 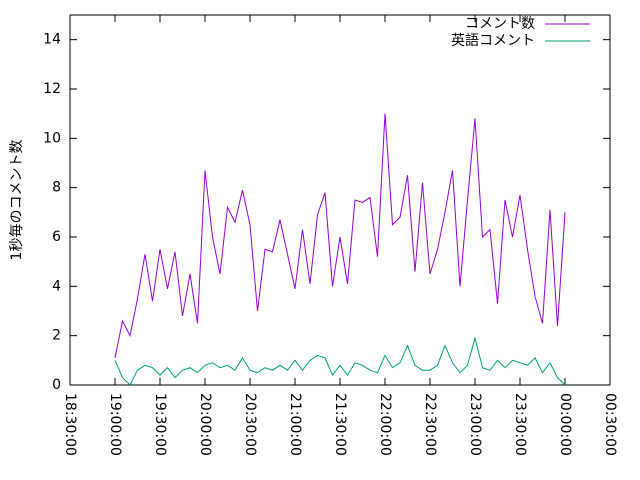 I want to click on x-tick-label: 00:00:00, so click(x=565, y=424).